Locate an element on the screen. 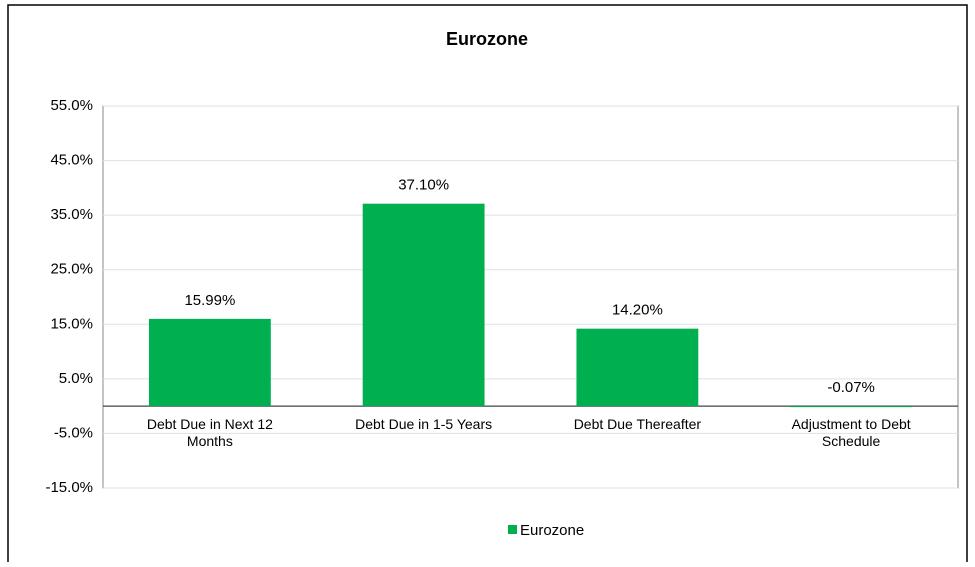 The height and width of the screenshot is (567, 975). chart-title: Eurozone is located at coordinates (487, 39).